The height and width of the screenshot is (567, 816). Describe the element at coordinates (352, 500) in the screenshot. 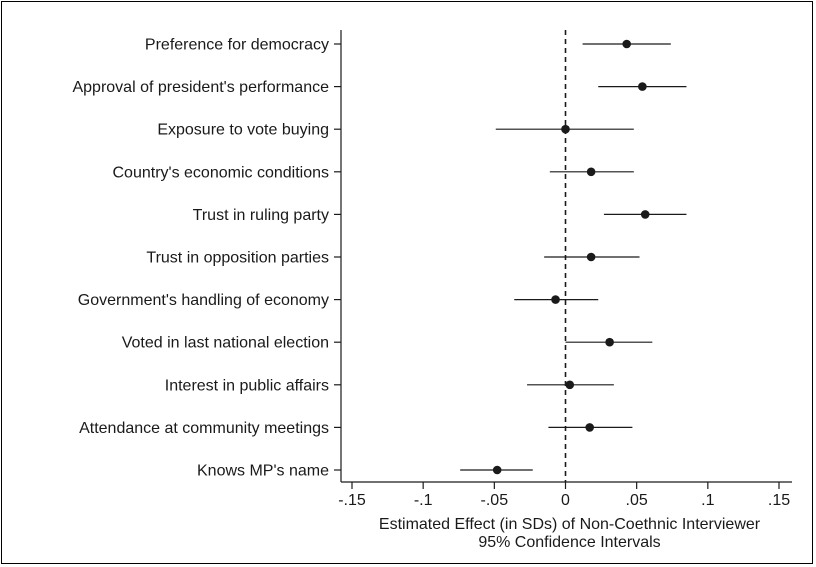

I see `x-tick-label: -.15` at that location.